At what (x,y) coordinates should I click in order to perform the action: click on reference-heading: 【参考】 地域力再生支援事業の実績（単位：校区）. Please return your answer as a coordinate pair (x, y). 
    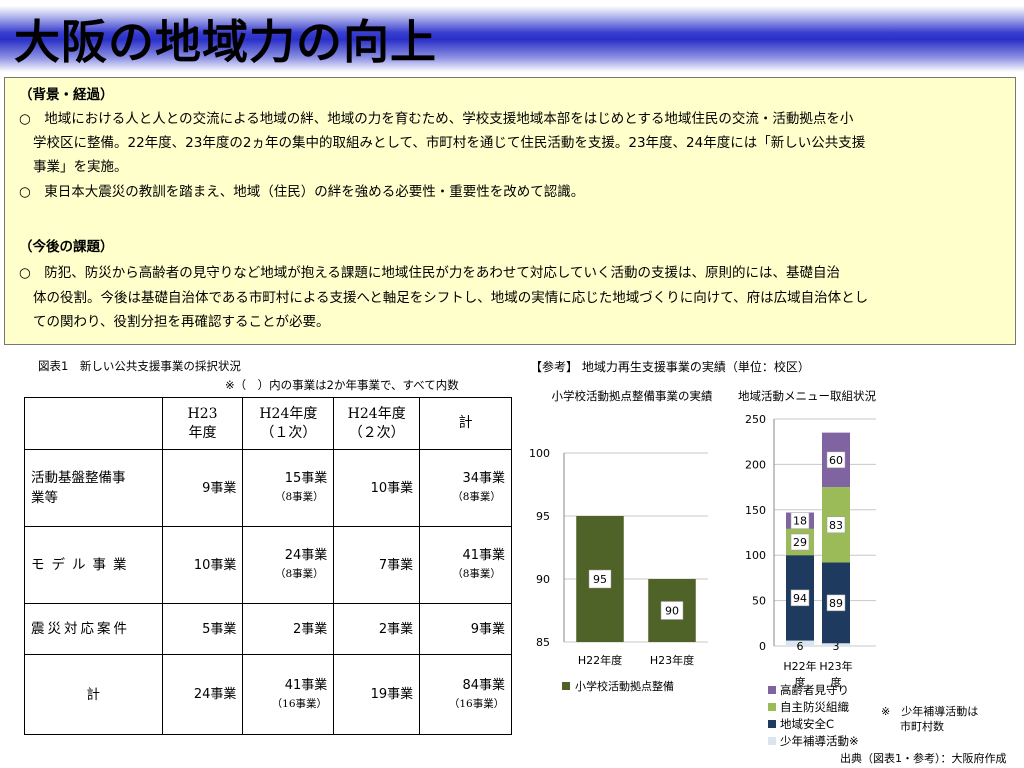
    Looking at the image, I should click on (670, 367).